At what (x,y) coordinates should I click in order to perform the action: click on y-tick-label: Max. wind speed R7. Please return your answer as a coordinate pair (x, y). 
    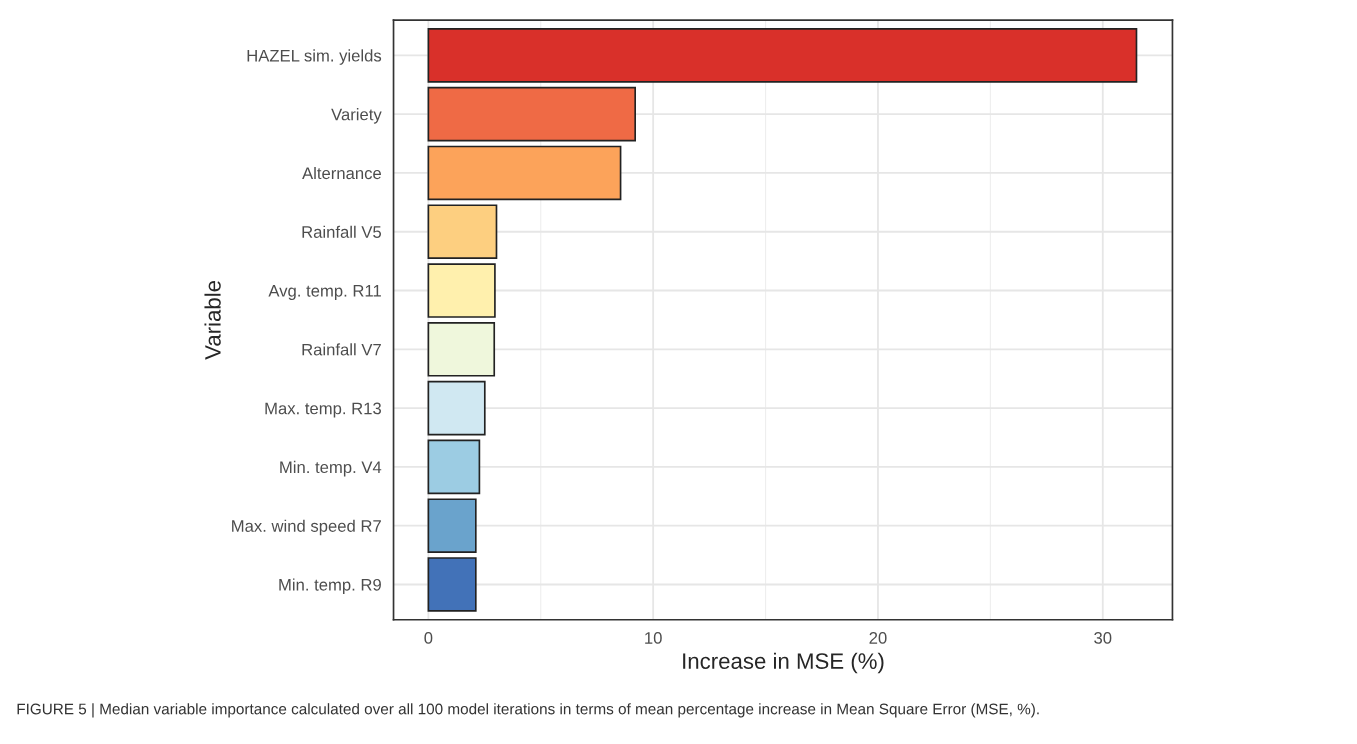
    Looking at the image, I should click on (306, 527).